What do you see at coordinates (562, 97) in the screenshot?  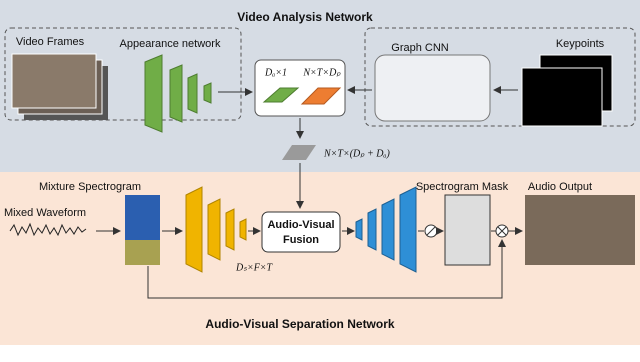 I see `keypoint-frame` at bounding box center [562, 97].